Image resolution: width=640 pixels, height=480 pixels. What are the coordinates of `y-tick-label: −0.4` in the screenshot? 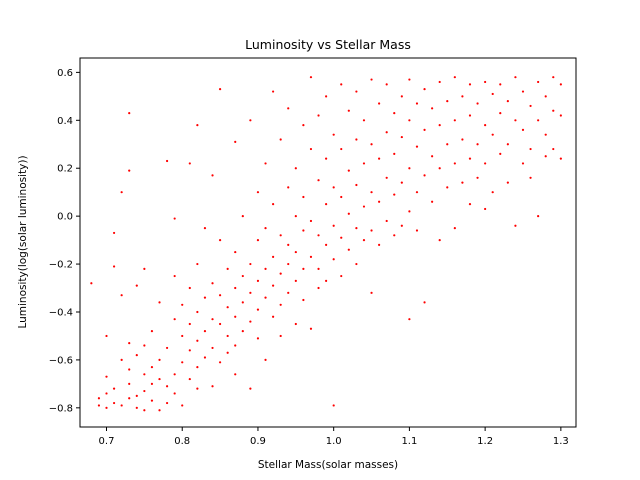 It's located at (61, 312).